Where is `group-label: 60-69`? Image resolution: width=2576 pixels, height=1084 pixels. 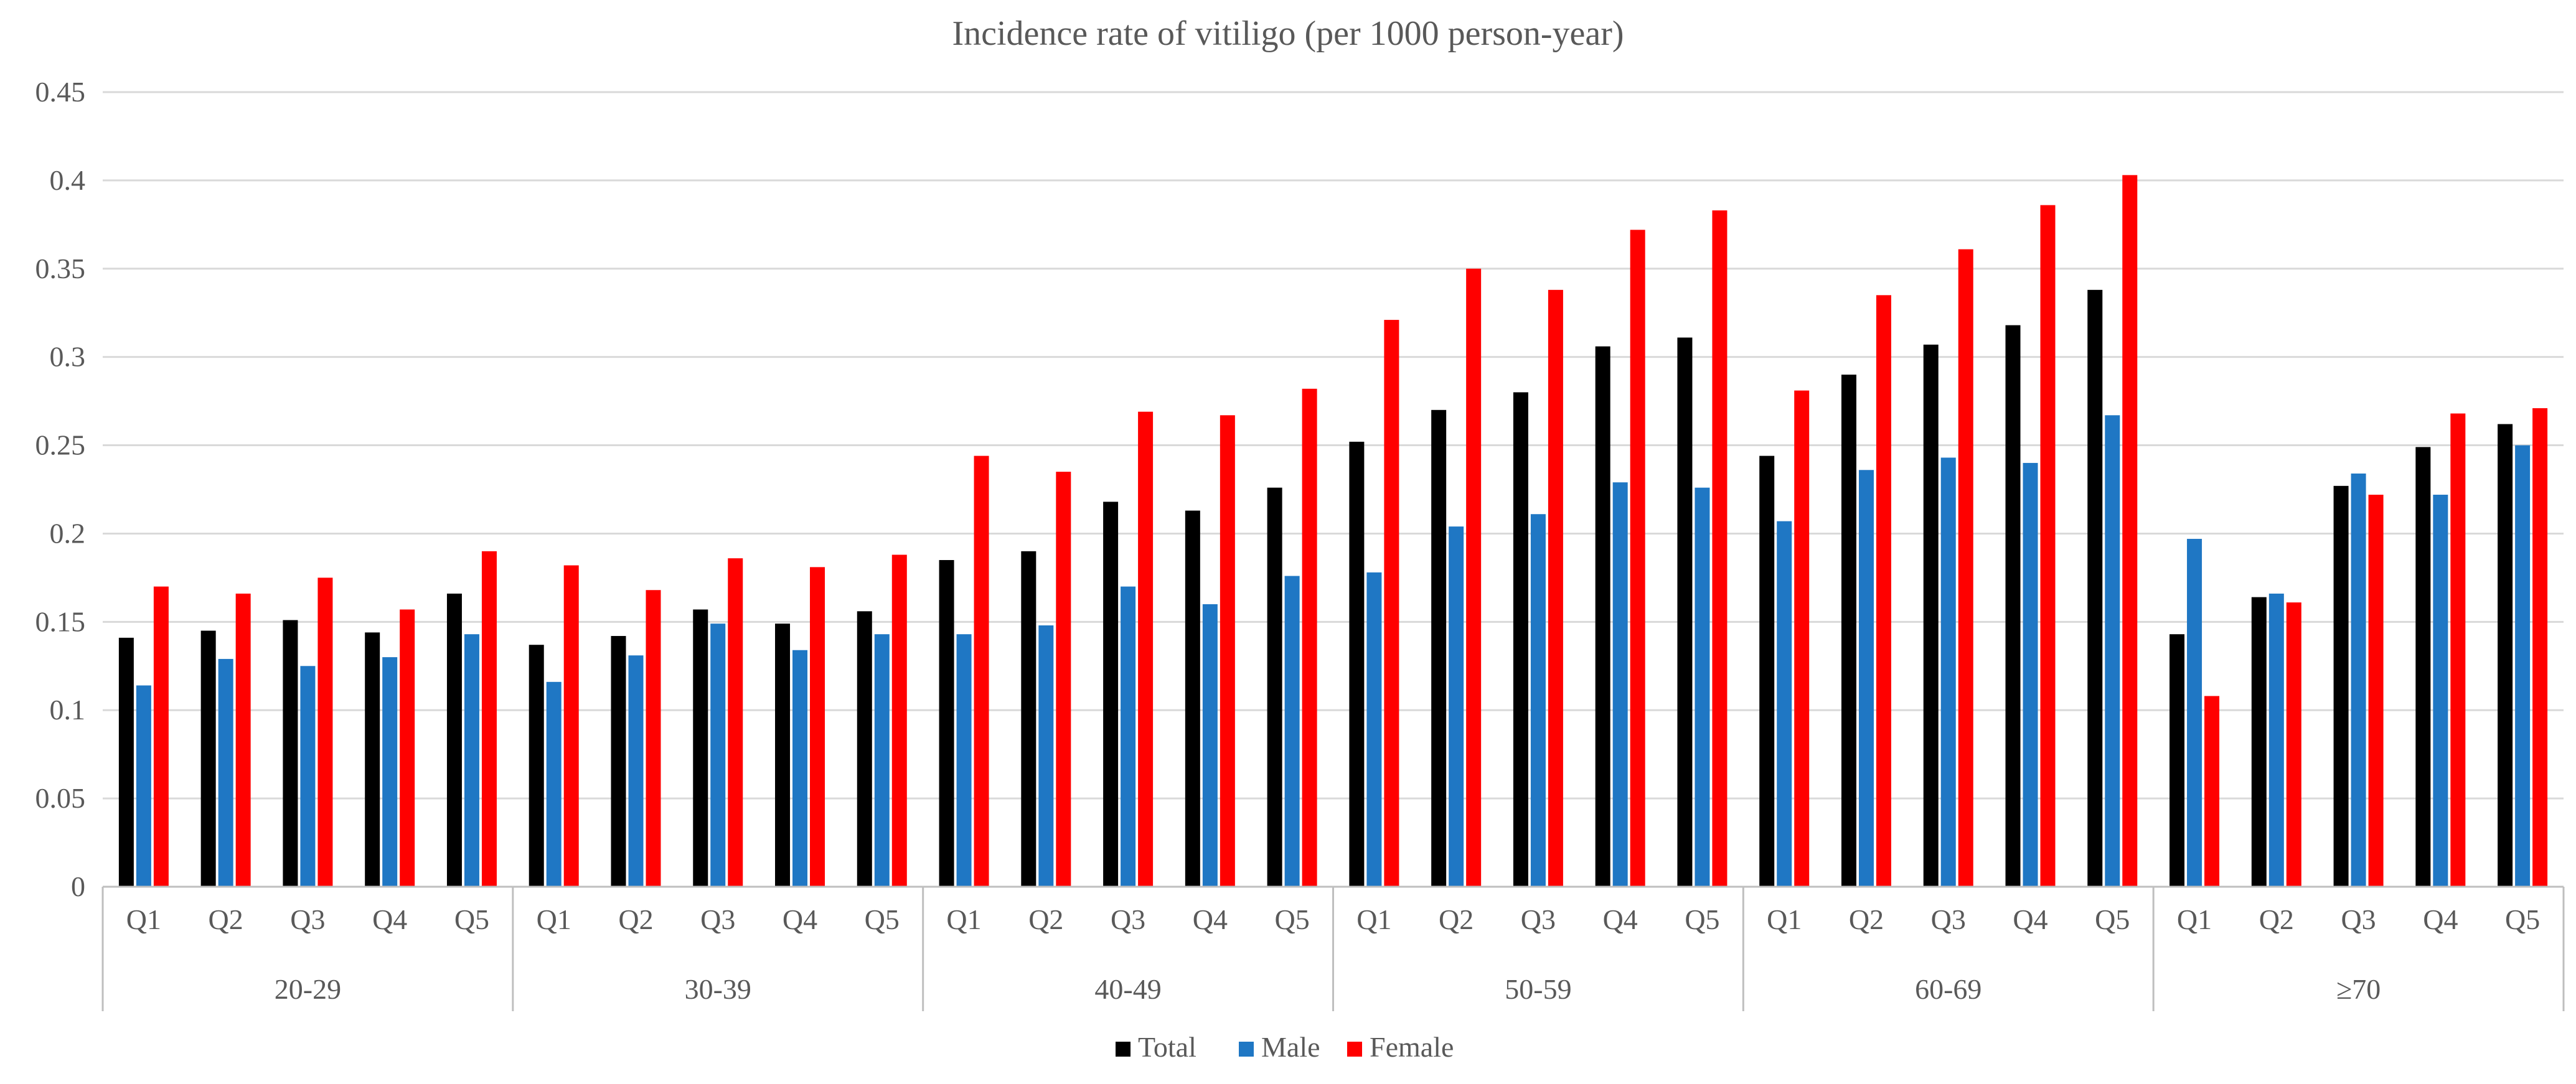 group-label: 60-69 is located at coordinates (1948, 989).